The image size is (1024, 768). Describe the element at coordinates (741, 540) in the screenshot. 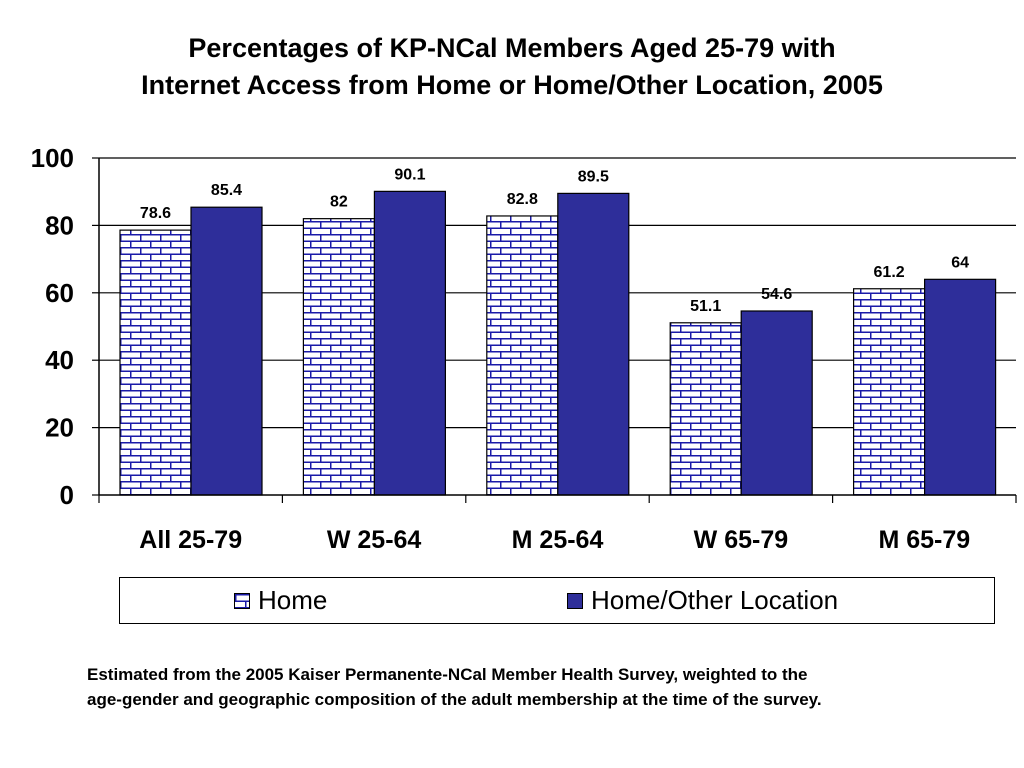

I see `x-tick-label: W 65-79` at that location.